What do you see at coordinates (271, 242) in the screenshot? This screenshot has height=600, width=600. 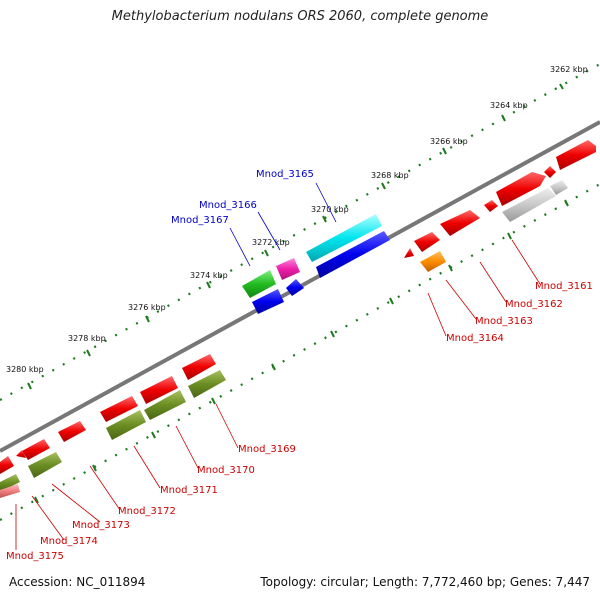 I see `scale-label: 3272 kbp` at bounding box center [271, 242].